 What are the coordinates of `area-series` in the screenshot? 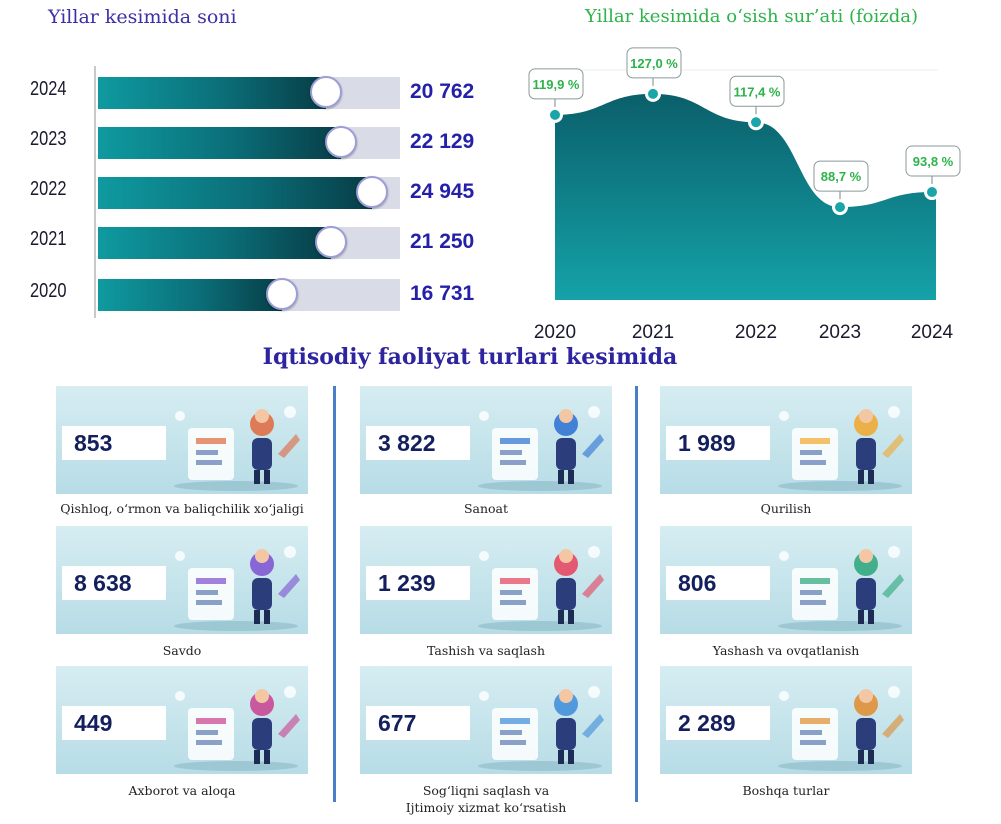 It's located at (745, 196).